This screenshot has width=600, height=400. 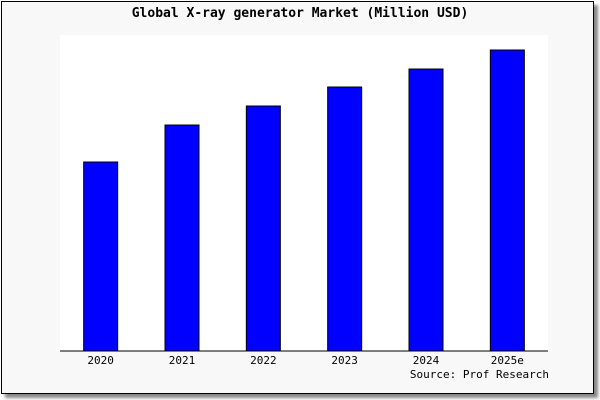 What do you see at coordinates (426, 210) in the screenshot?
I see `bar-2024` at bounding box center [426, 210].